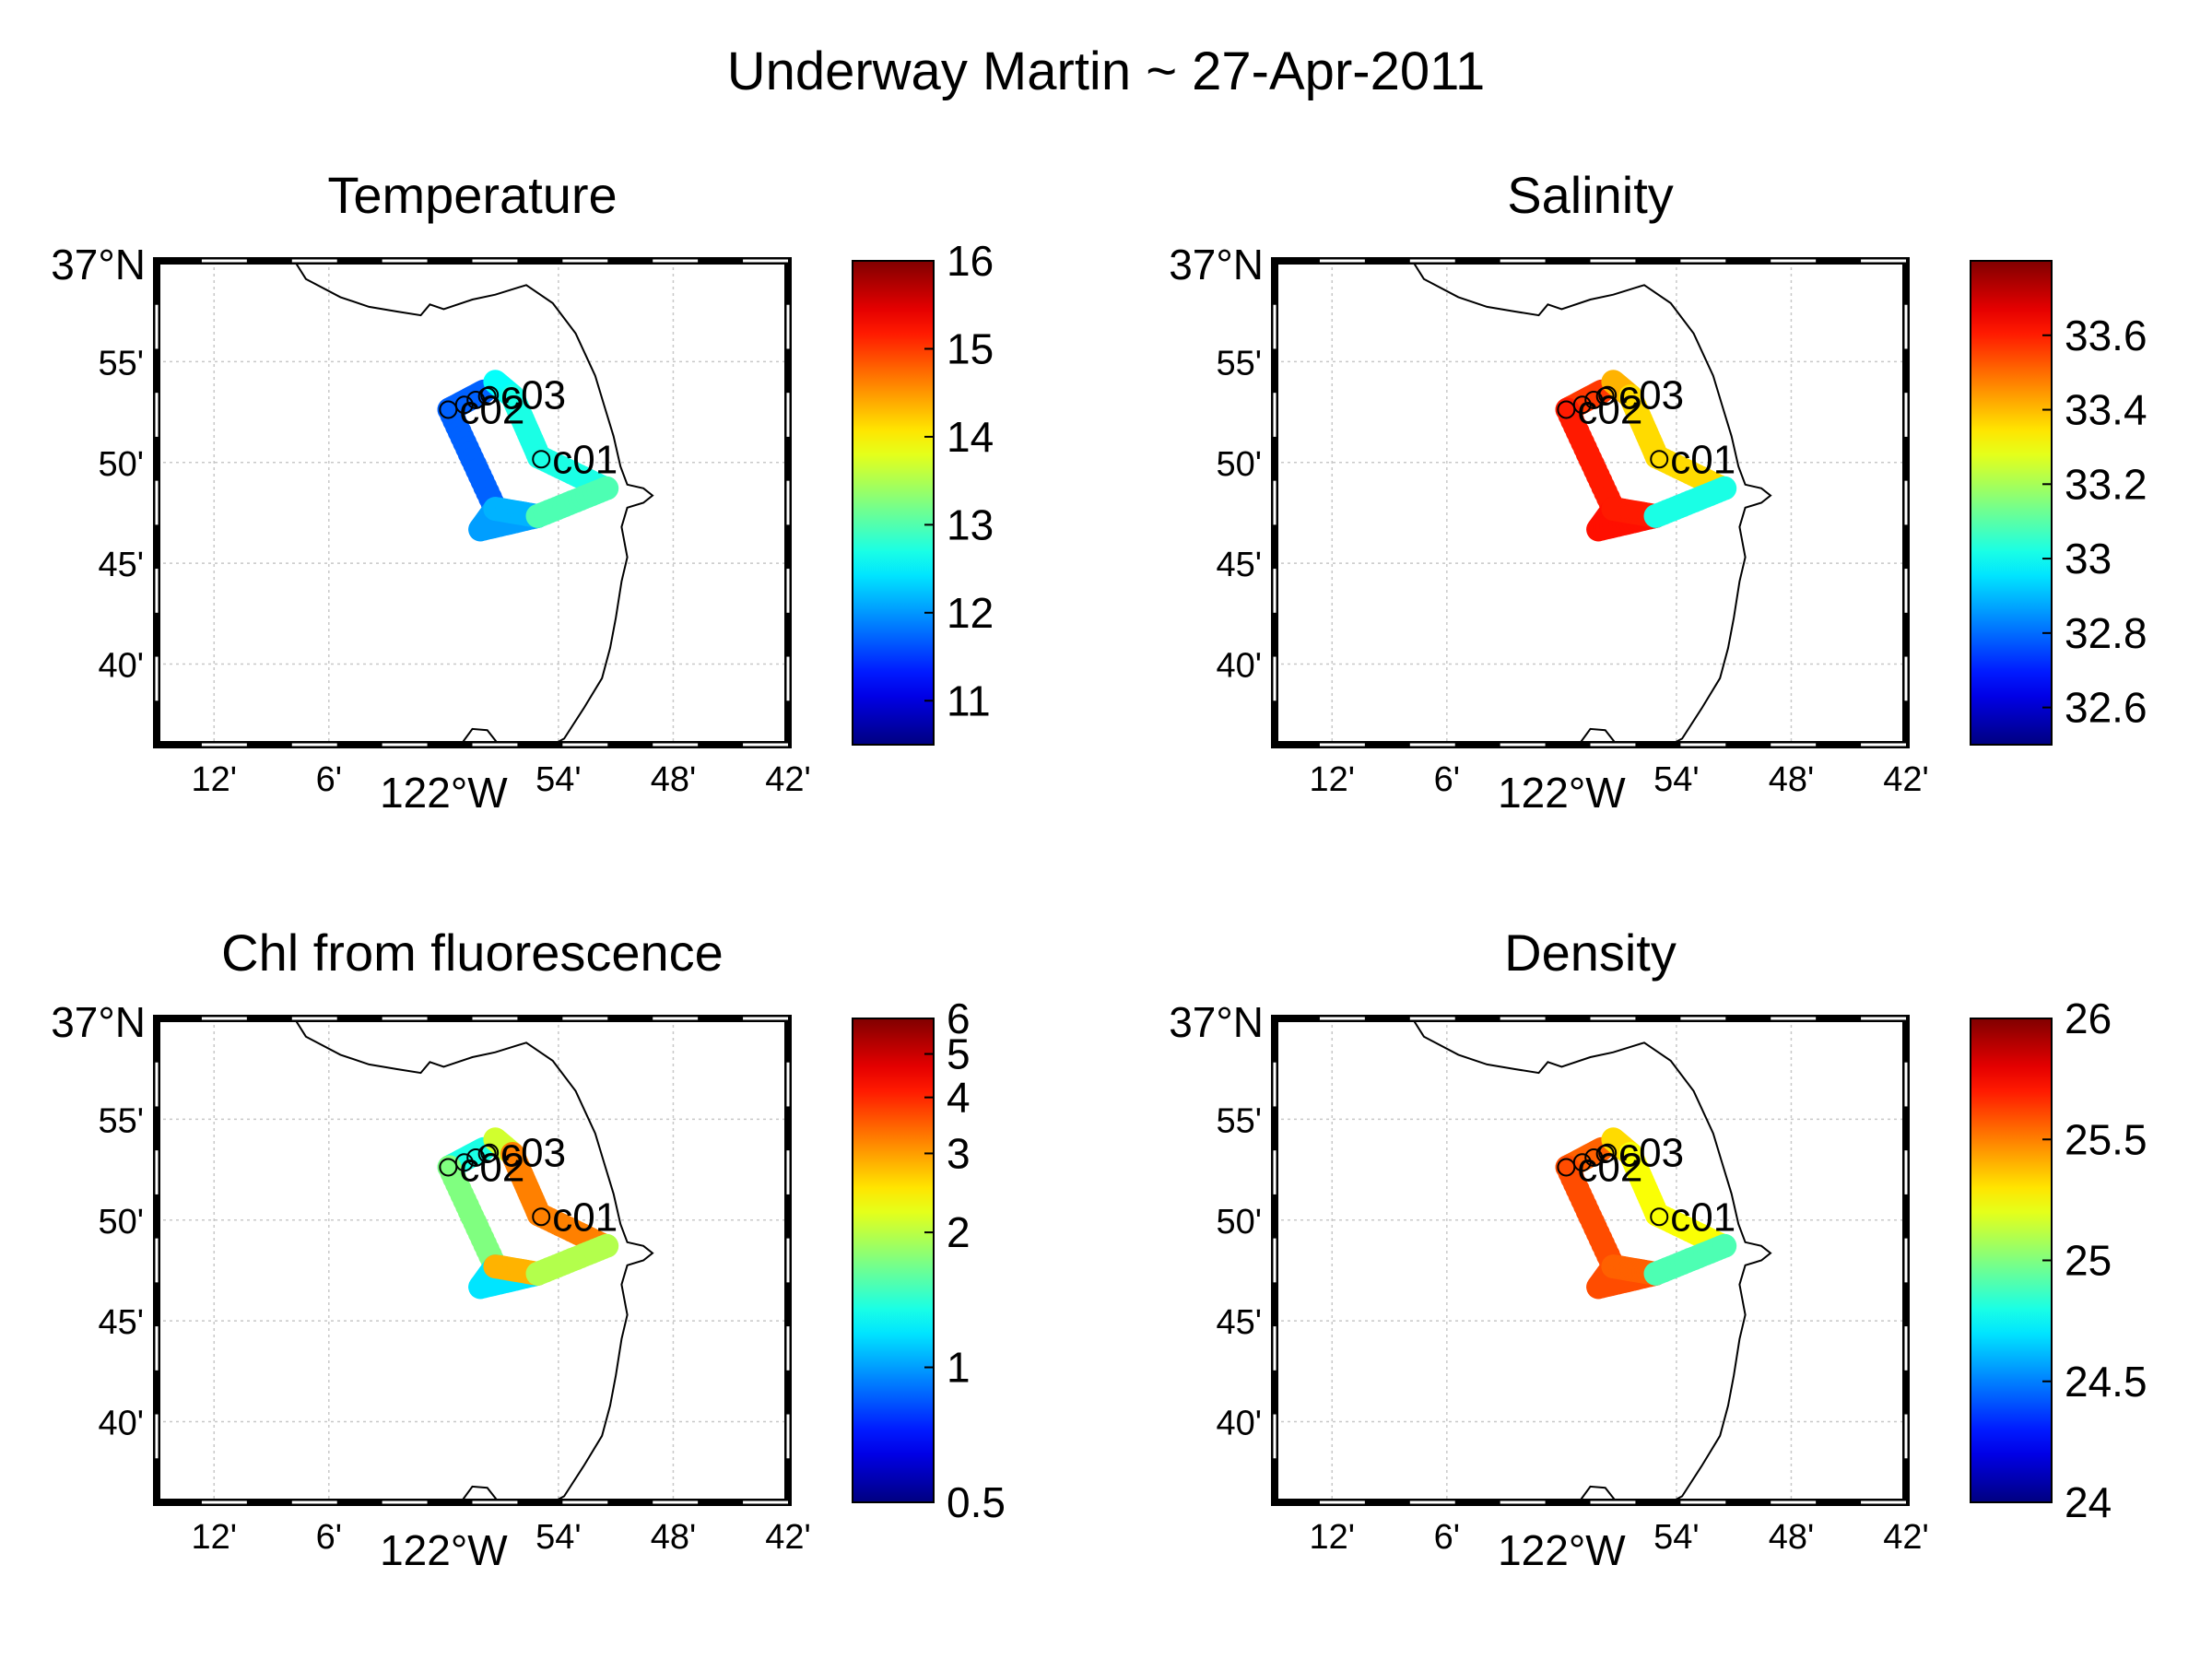  I want to click on figure-title: Underway Martin ~ 27-Apr-2011, so click(1106, 71).